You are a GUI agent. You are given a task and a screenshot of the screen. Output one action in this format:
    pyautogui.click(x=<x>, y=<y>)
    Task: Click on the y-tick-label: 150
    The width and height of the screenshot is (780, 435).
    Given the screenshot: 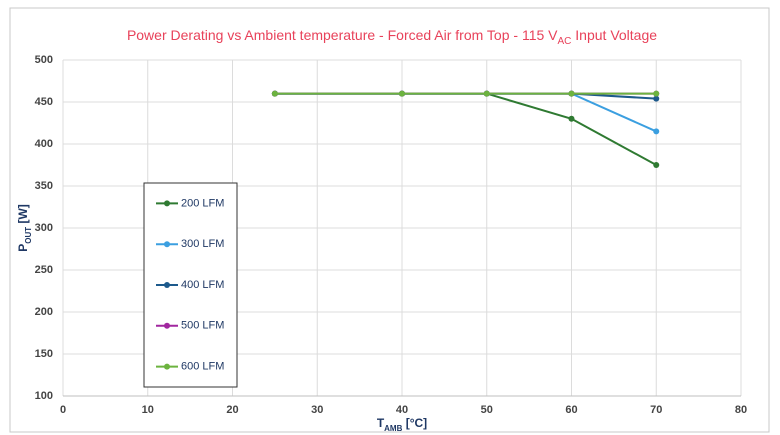 What is the action you would take?
    pyautogui.click(x=44, y=354)
    